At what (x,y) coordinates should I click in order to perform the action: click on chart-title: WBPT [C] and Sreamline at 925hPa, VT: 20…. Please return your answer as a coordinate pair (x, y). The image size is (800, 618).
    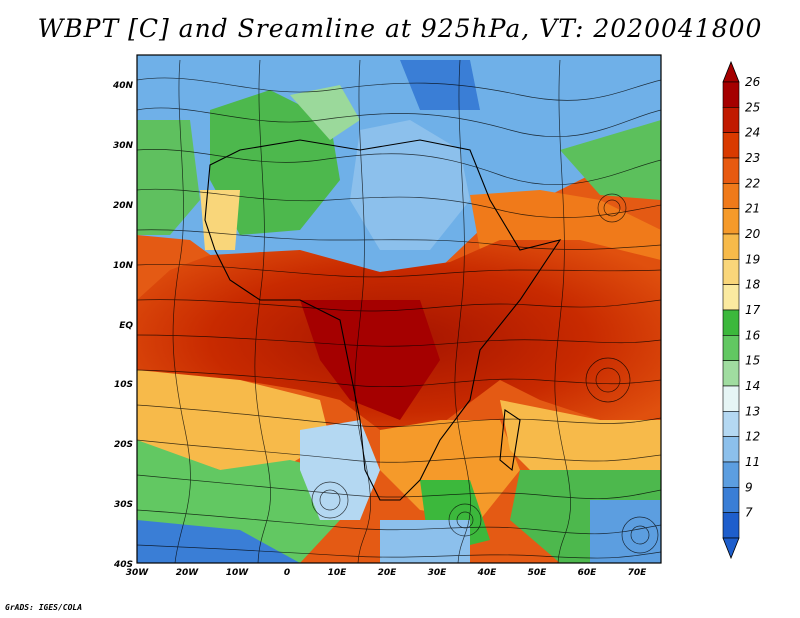
    Looking at the image, I should click on (400, 28).